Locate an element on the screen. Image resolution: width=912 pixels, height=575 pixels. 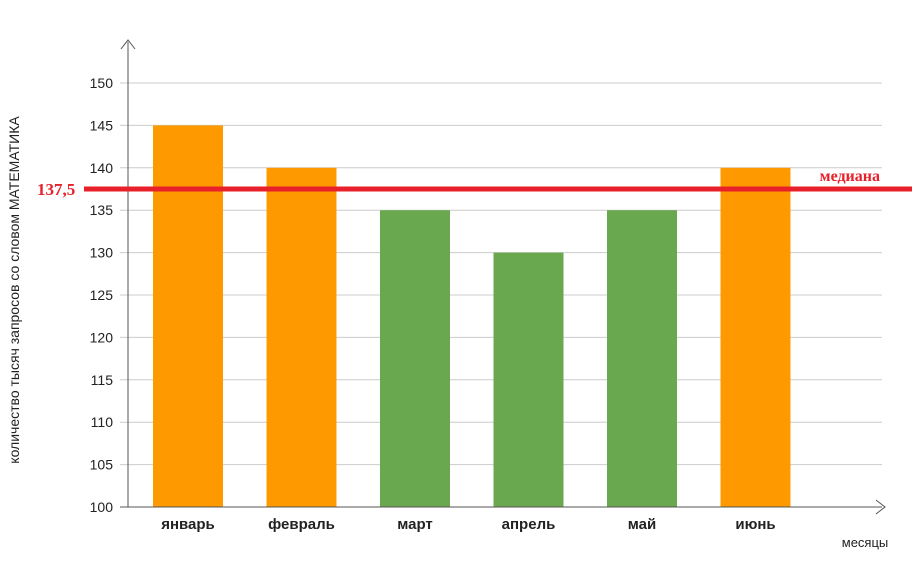
y-tick-label: 135 is located at coordinates (102, 210).